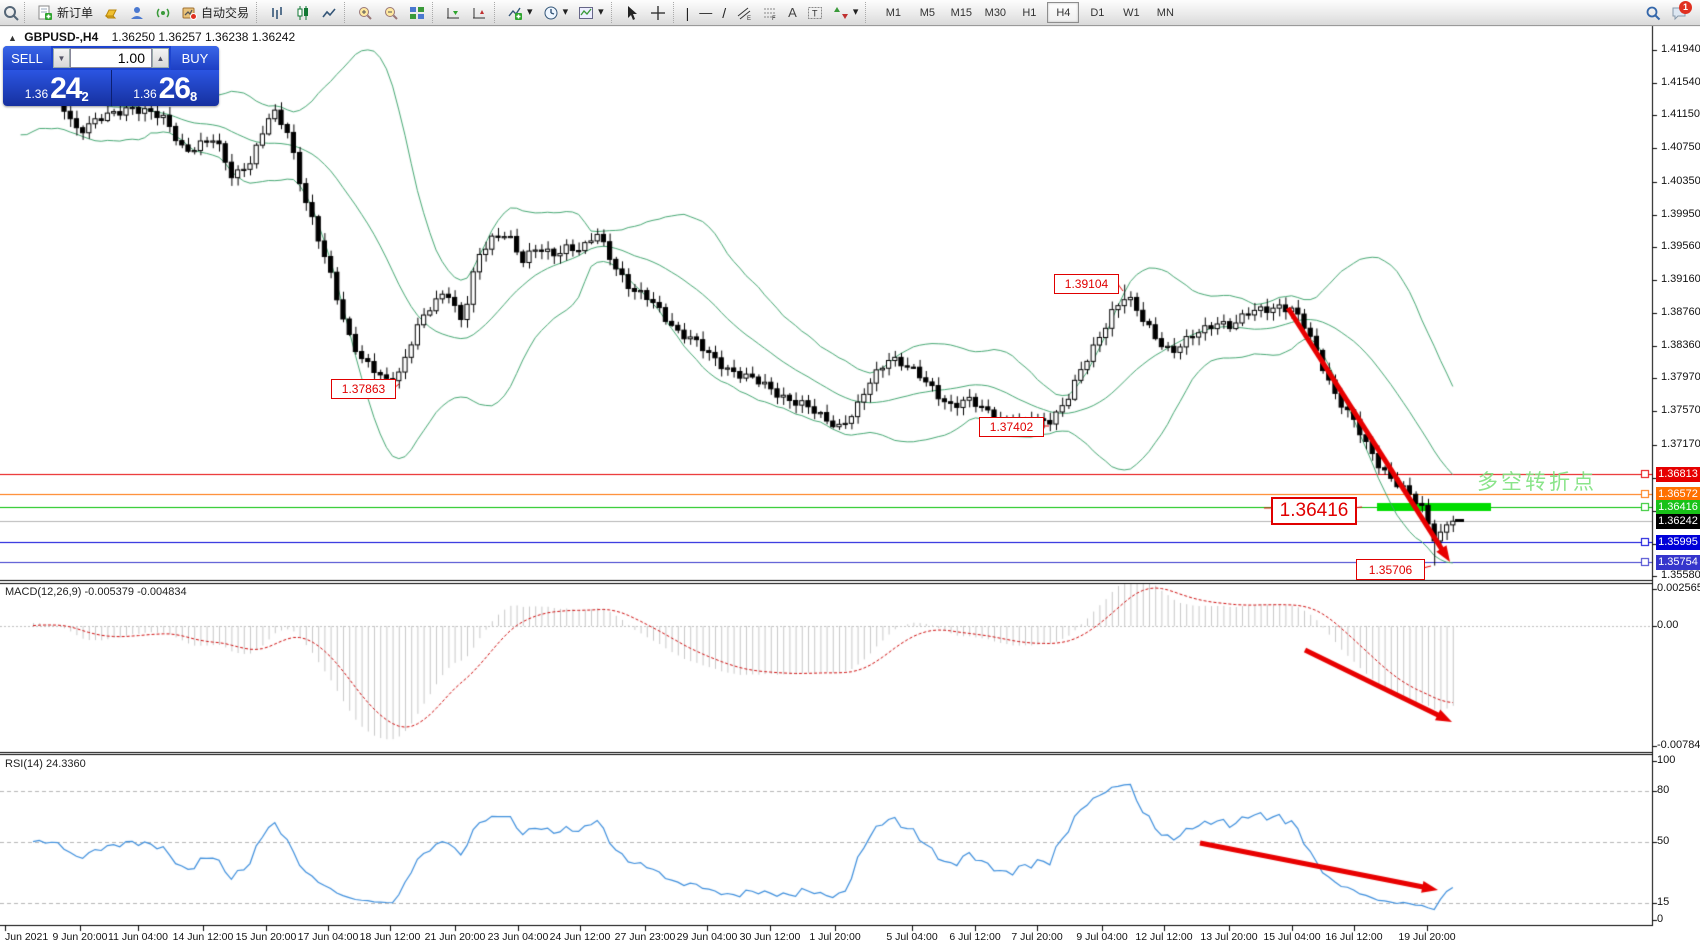  Describe the element at coordinates (66, 88) in the screenshot. I see `sell-price-main: 24` at that location.